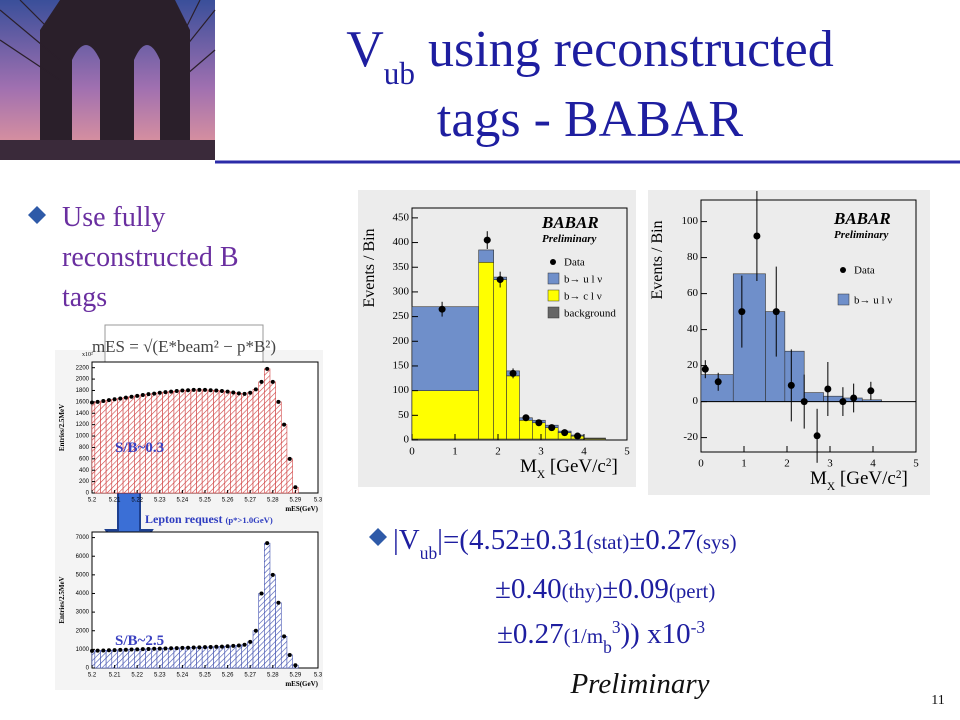  What do you see at coordinates (37, 215) in the screenshot?
I see `bullet-icon` at bounding box center [37, 215].